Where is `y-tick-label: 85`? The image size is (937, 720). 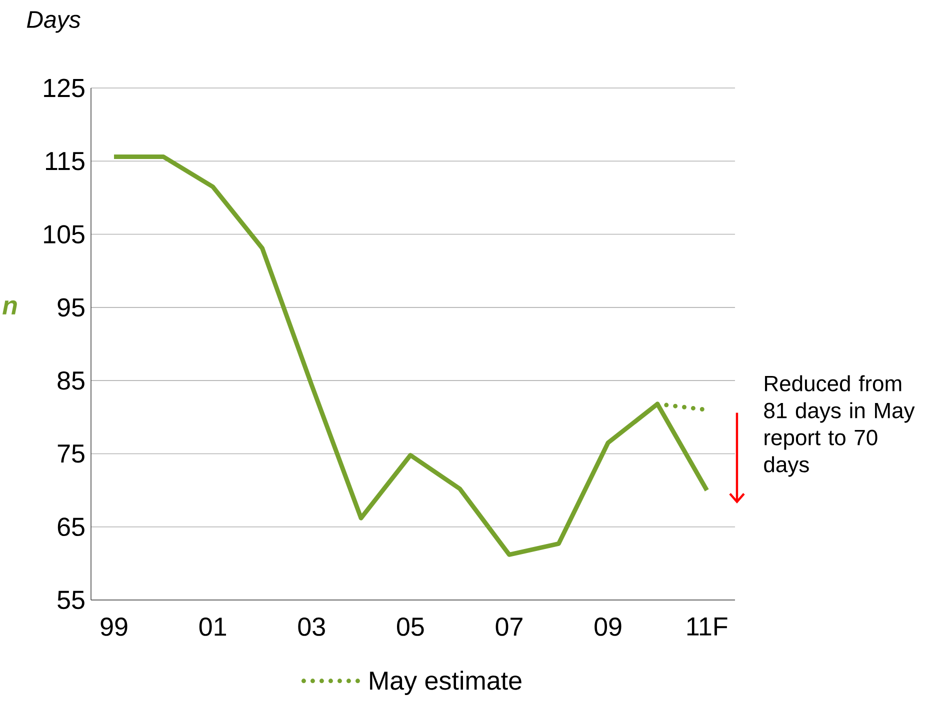
y-tick-label: 85 is located at coordinates (71, 380).